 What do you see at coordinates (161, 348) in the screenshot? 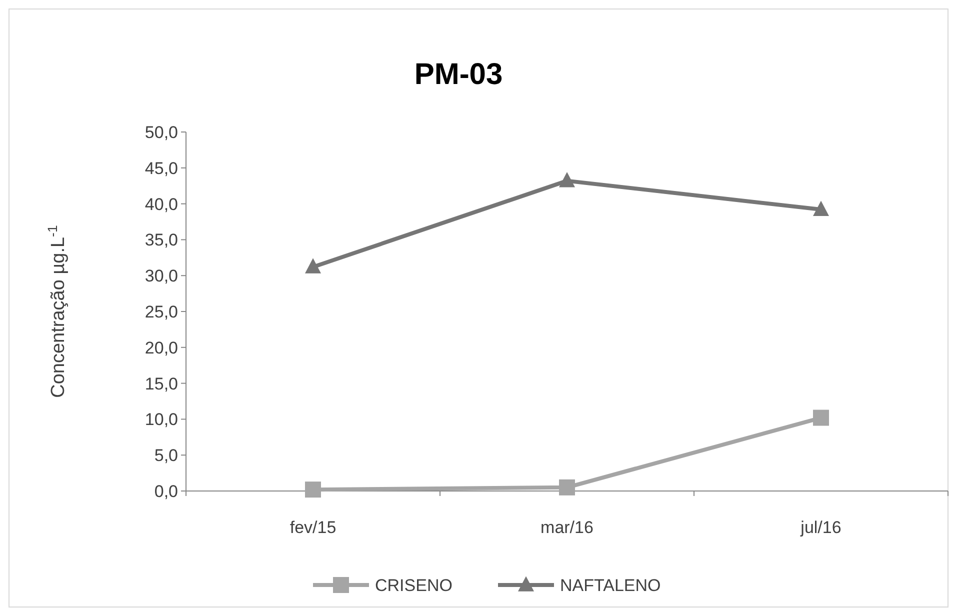
I see `y-tick-label: 20,0` at bounding box center [161, 348].